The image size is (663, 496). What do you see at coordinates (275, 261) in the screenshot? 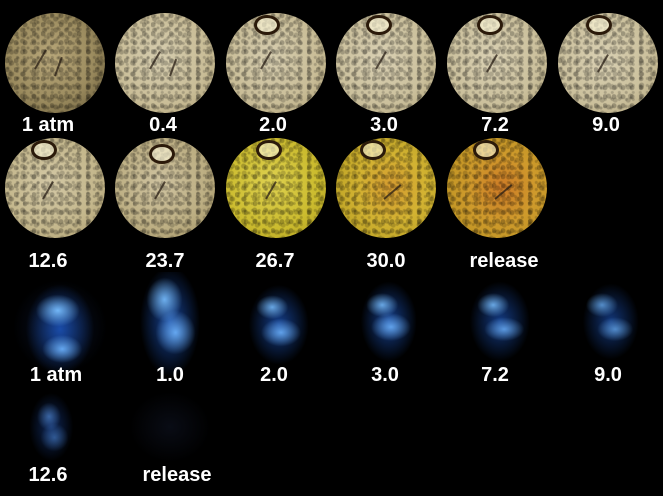
I see `pressure-label: 26.7` at bounding box center [275, 261].